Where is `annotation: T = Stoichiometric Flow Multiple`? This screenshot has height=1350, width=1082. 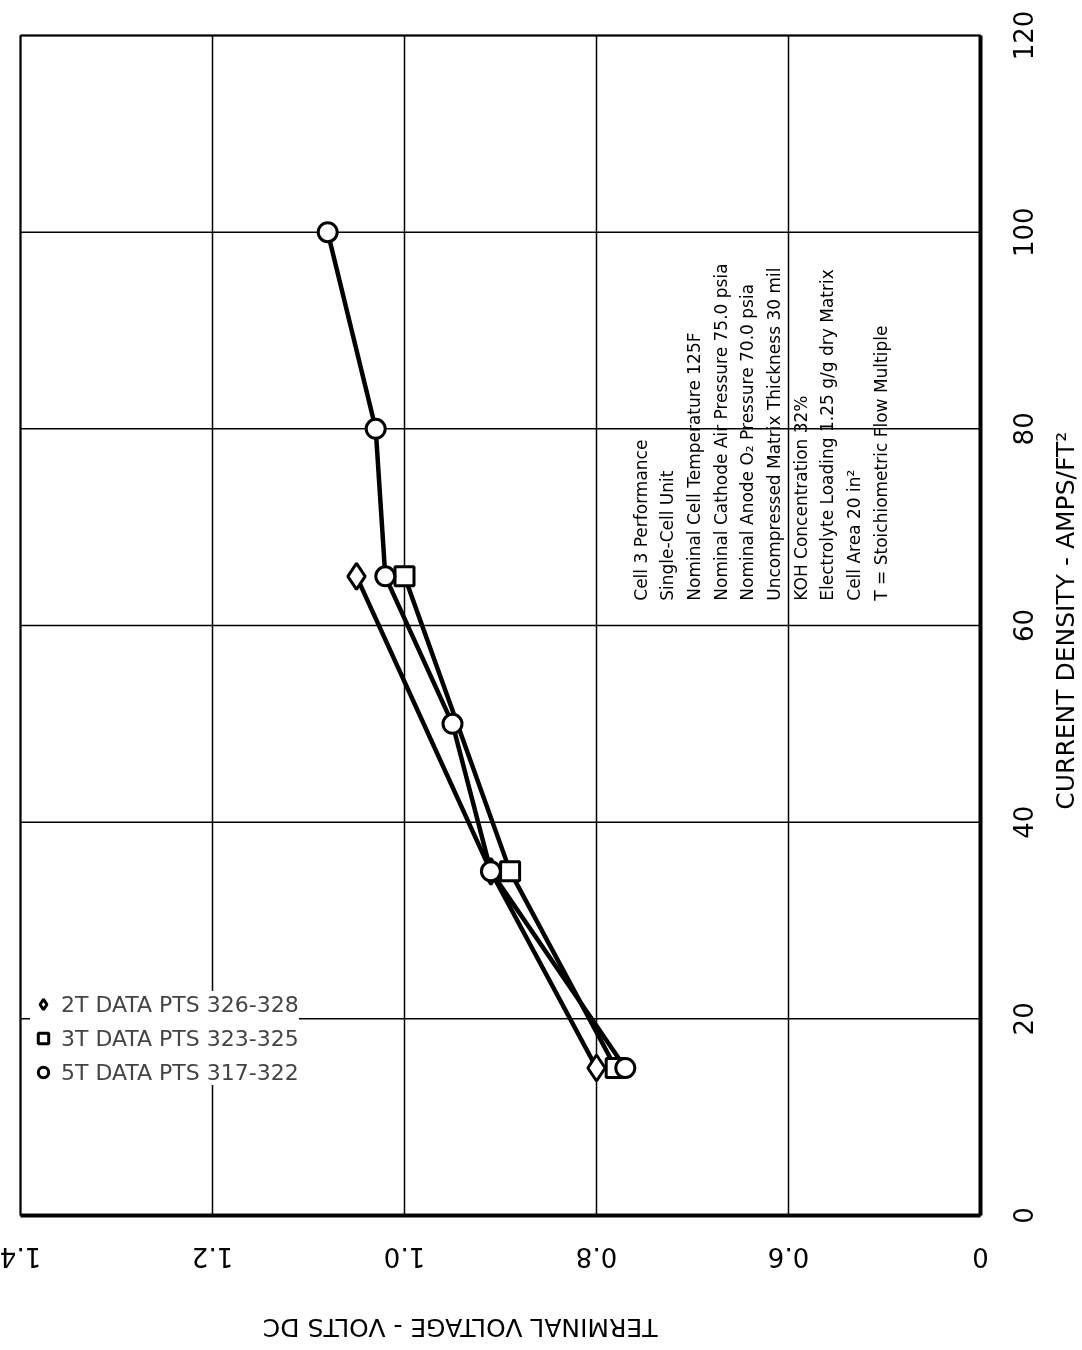
annotation: T = Stoichiometric Flow Multiple is located at coordinates (880, 463).